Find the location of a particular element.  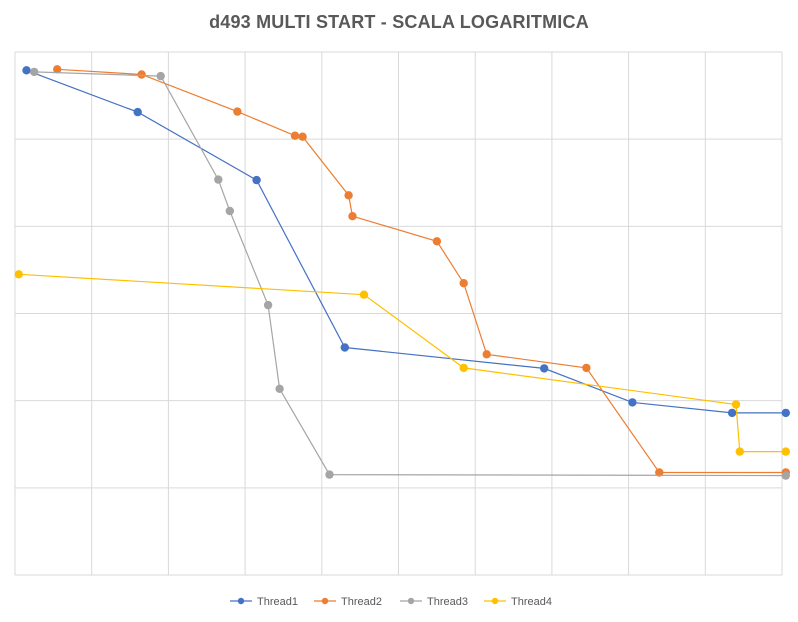

legend-label: Thread2 is located at coordinates (361, 602).